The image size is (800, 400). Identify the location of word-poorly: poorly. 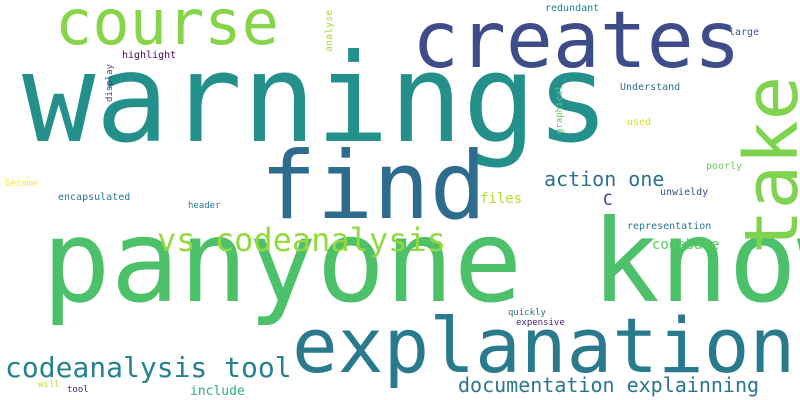
(724, 166).